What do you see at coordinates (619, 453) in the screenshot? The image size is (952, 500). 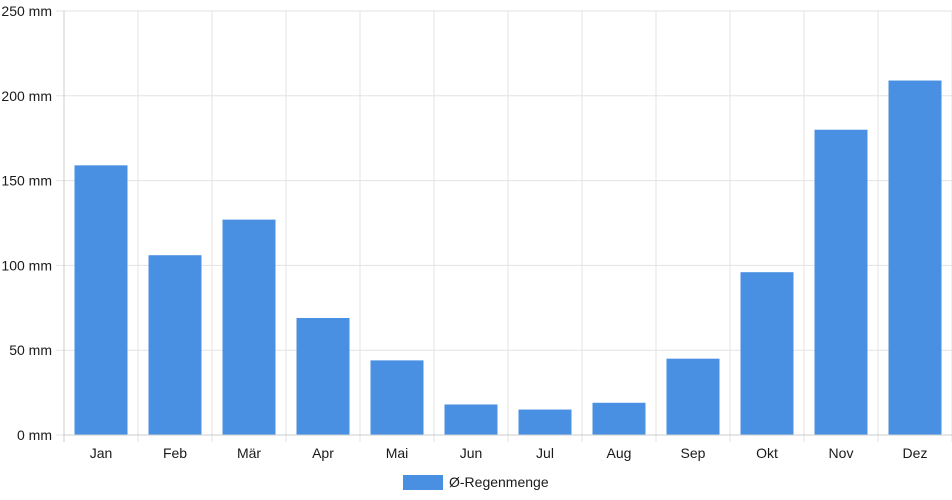 I see `x-tick-label: Aug` at bounding box center [619, 453].